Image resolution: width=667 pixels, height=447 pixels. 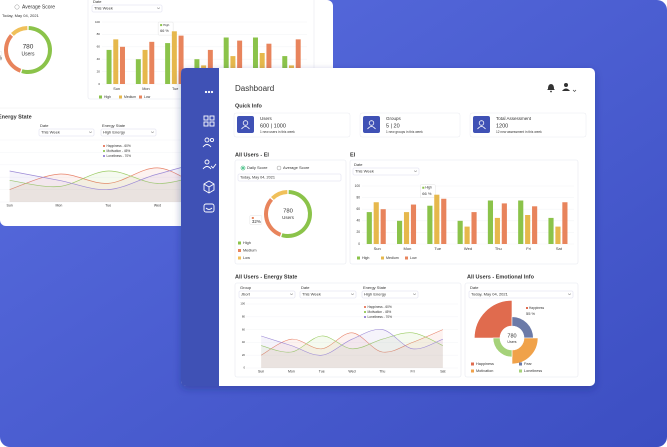 I want to click on stat-note: 12 new assessment in this week, so click(x=519, y=132).